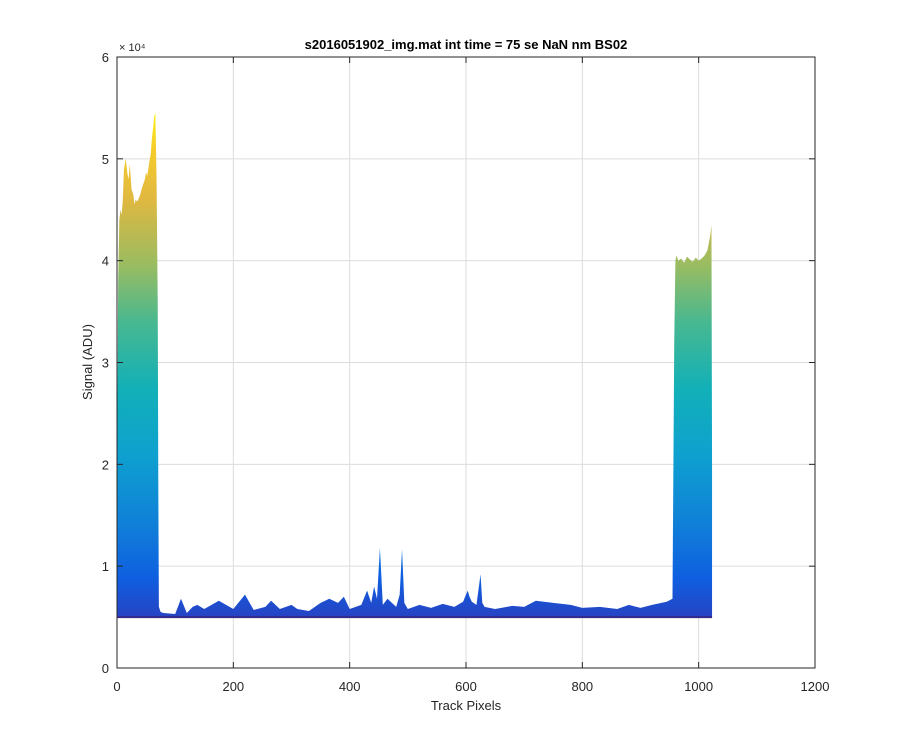 The width and height of the screenshot is (900, 750). Describe the element at coordinates (132, 48) in the screenshot. I see `y-exponent-label: × 10⁴` at that location.